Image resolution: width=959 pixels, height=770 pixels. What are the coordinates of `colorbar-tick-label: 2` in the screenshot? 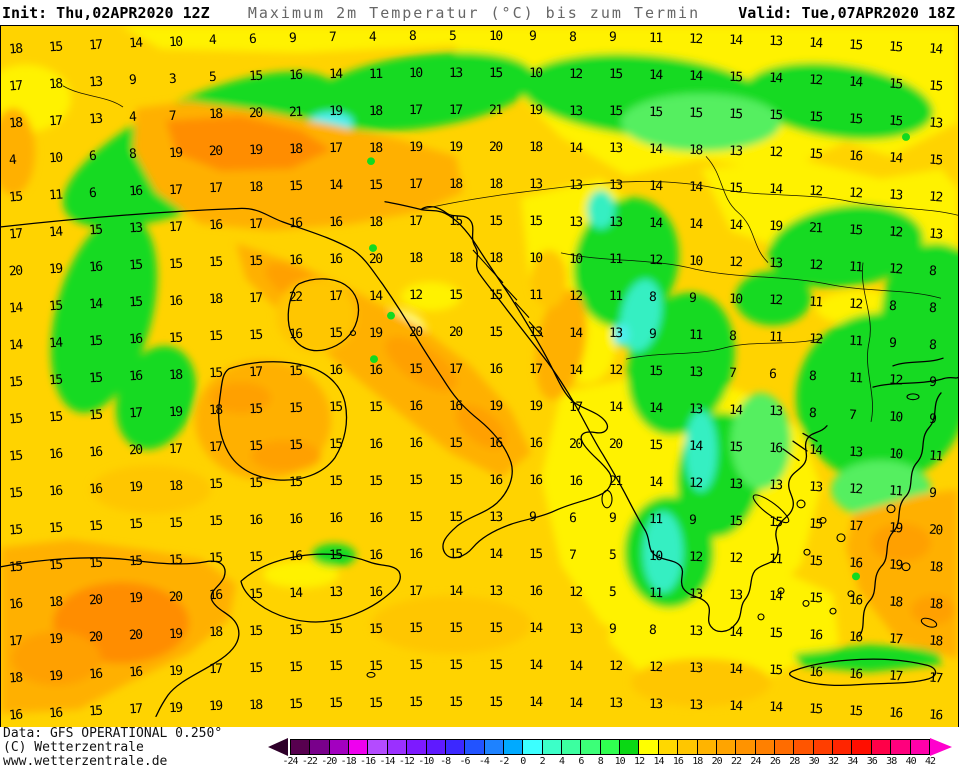 It's located at (542, 761).